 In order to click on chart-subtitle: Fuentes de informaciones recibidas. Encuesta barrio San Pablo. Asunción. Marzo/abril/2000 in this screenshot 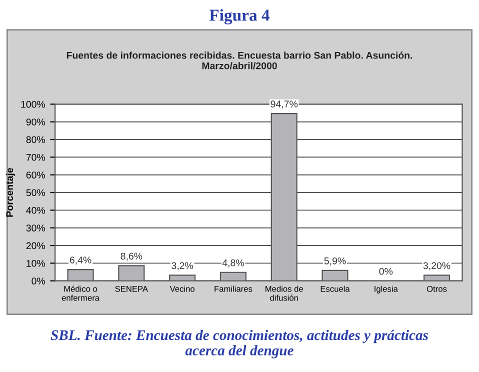, I will do `click(239, 61)`.